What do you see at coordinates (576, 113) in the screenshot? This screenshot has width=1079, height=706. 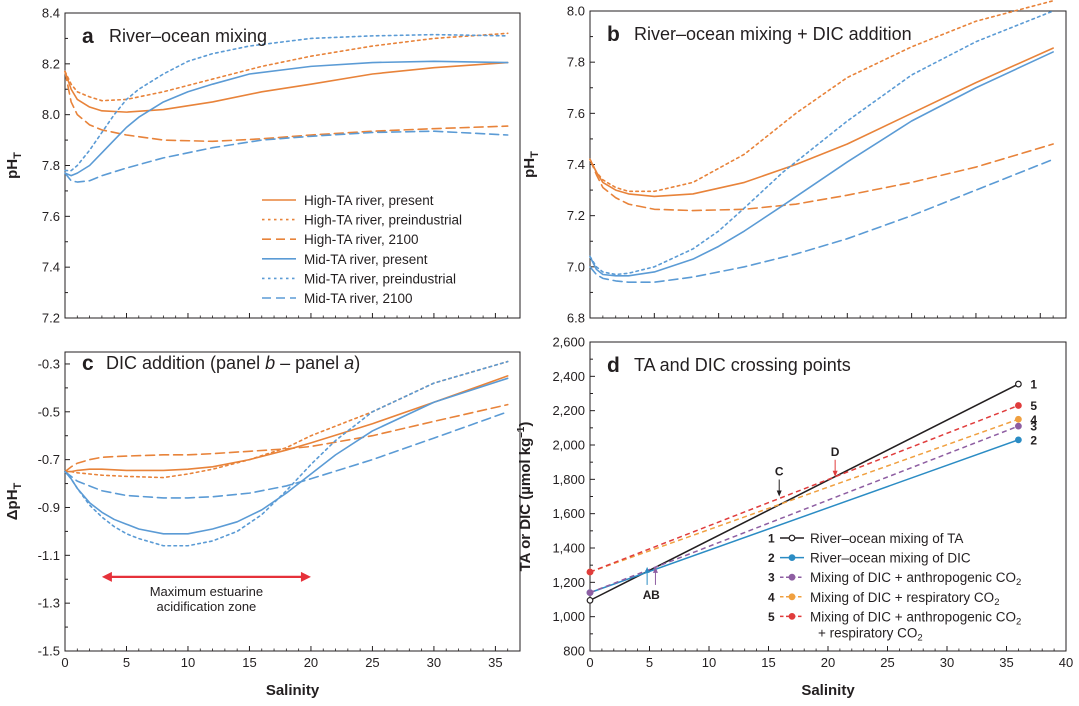 I see `y-tick-label: 7.6` at bounding box center [576, 113].